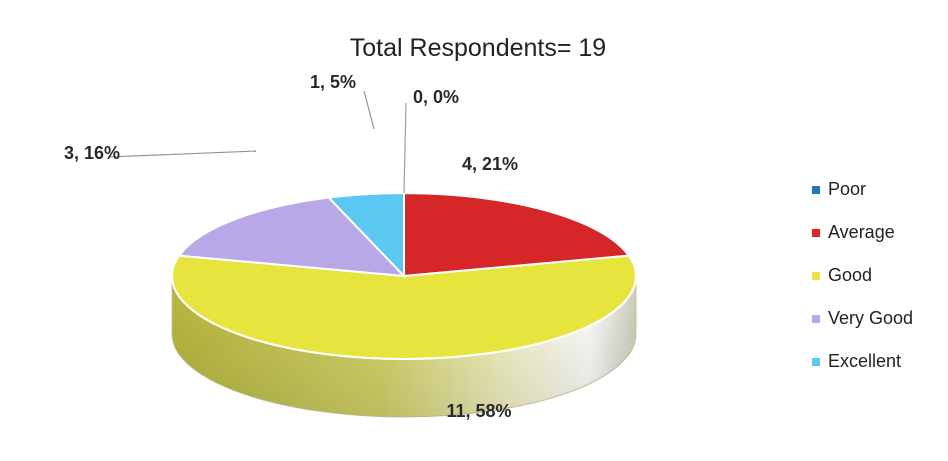 The height and width of the screenshot is (461, 948). What do you see at coordinates (478, 411) in the screenshot?
I see `data-label-good: 11, 58%` at bounding box center [478, 411].